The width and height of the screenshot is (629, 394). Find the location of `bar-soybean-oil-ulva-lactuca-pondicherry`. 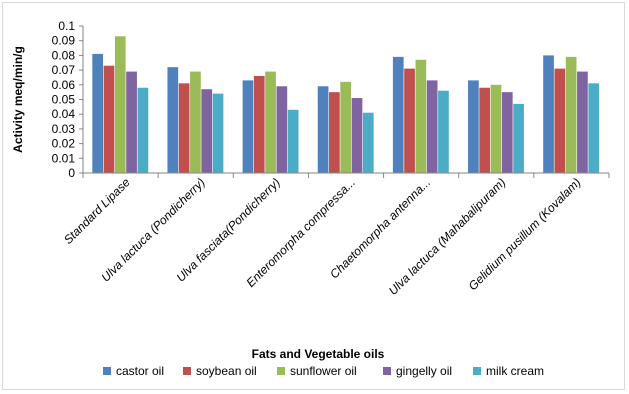

bar-soybean-oil-ulva-lactuca-pondicherry is located at coordinates (184, 128).